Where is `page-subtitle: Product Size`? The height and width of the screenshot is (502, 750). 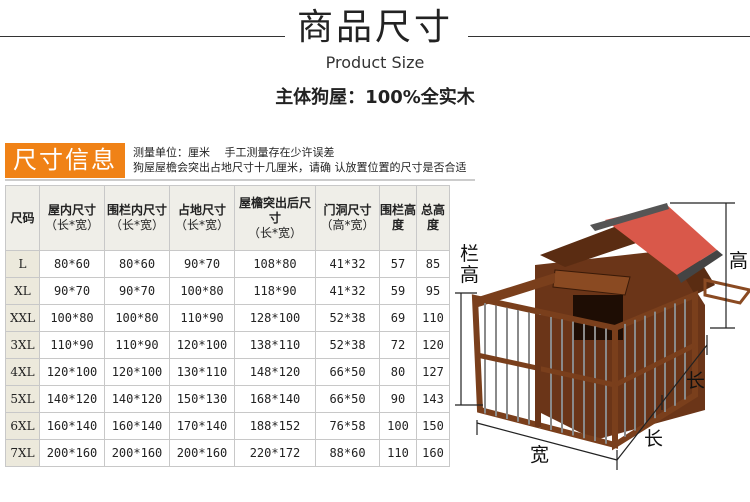
page-subtitle: Product Size is located at coordinates (375, 62).